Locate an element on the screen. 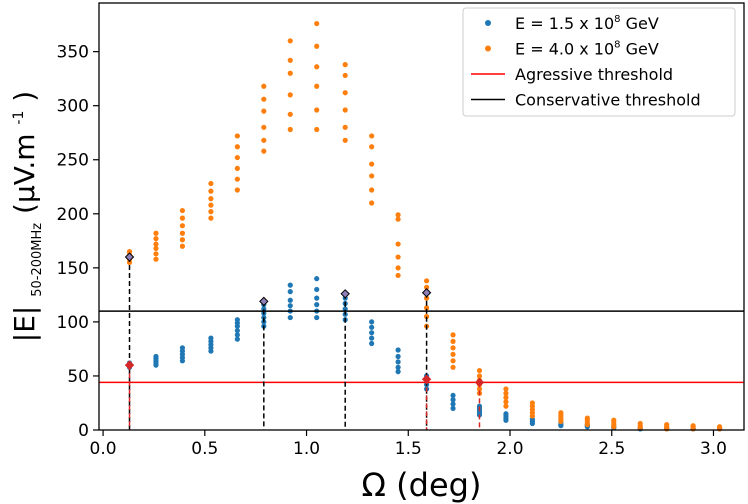  x-tick-label: 2.5 is located at coordinates (611, 449).